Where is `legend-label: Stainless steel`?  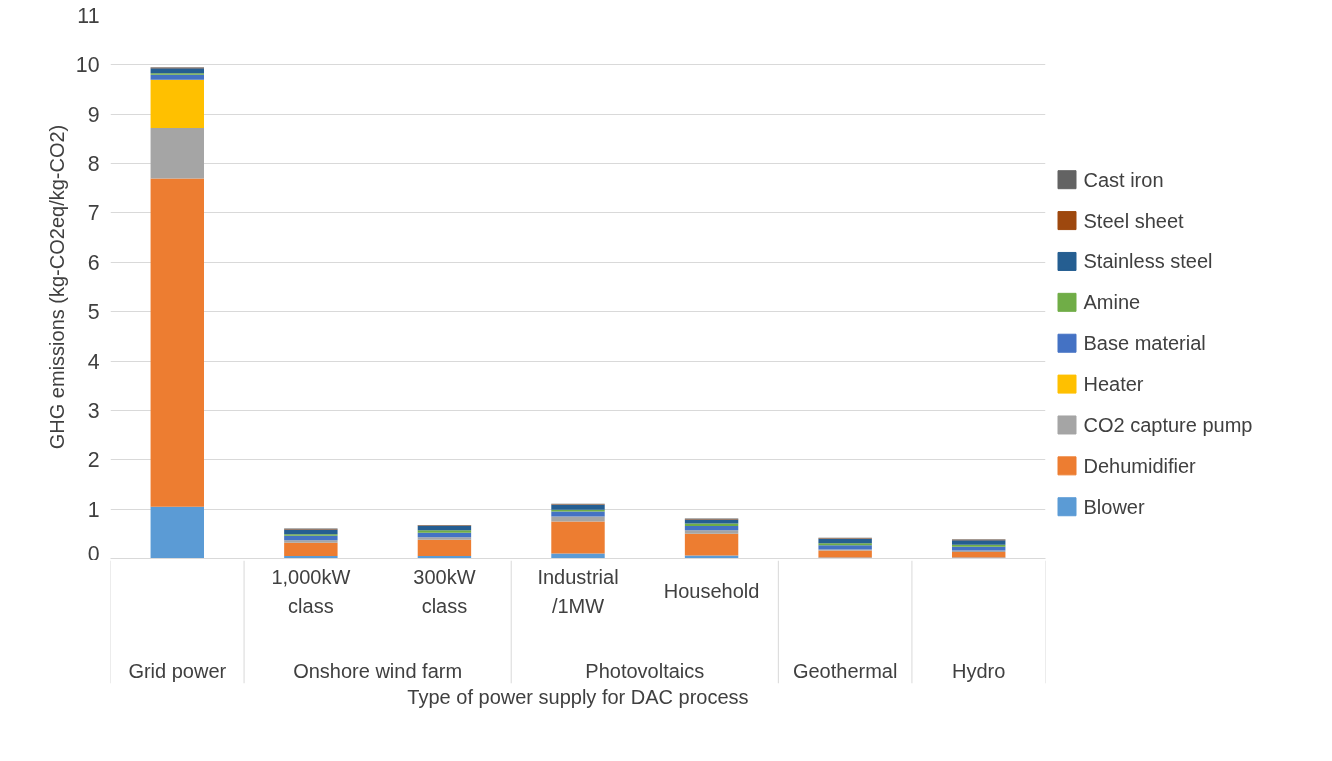 legend-label: Stainless steel is located at coordinates (1148, 261).